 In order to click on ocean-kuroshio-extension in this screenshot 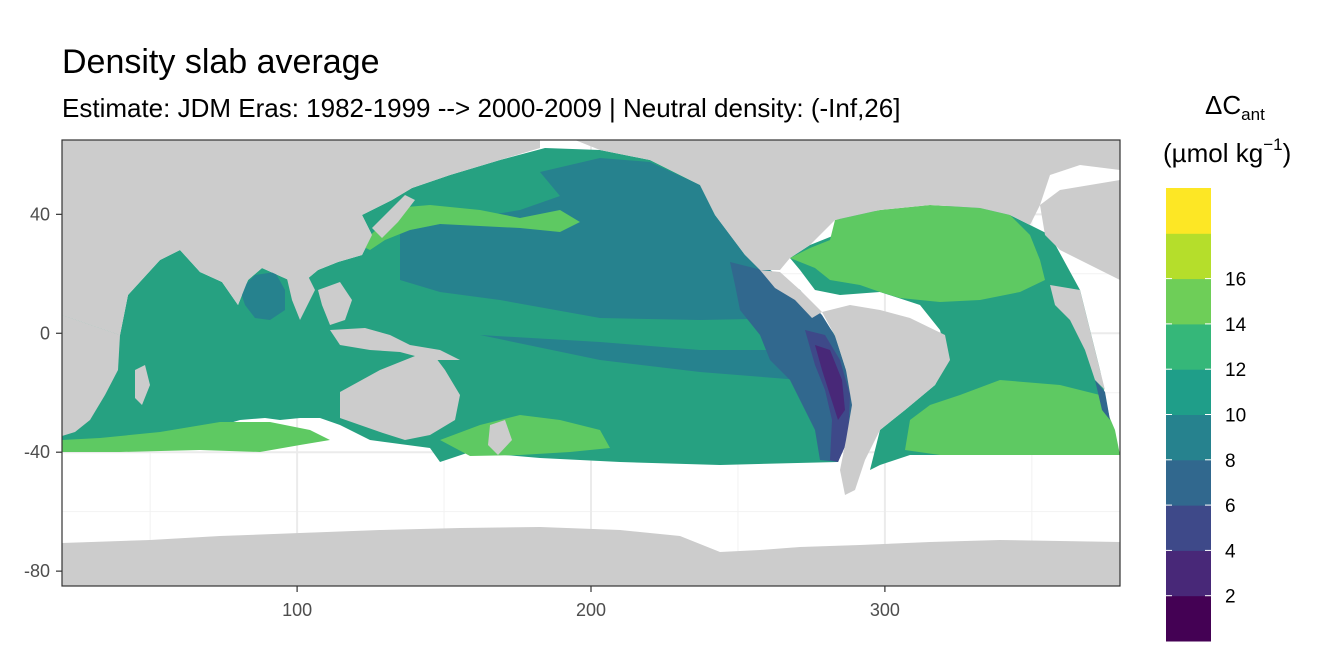, I will do `click(470, 227)`.